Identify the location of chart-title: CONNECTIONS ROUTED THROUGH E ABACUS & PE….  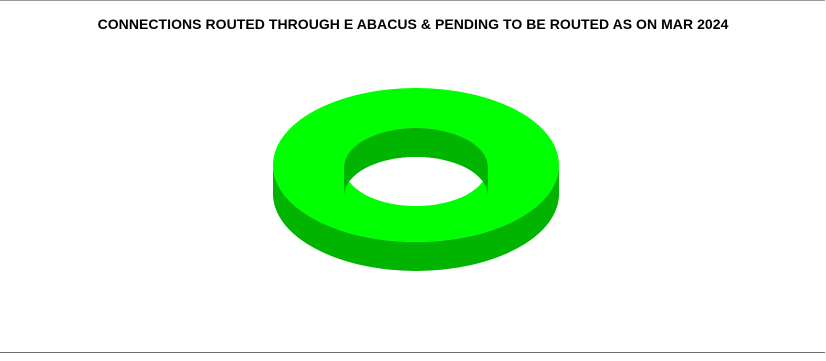
(413, 24).